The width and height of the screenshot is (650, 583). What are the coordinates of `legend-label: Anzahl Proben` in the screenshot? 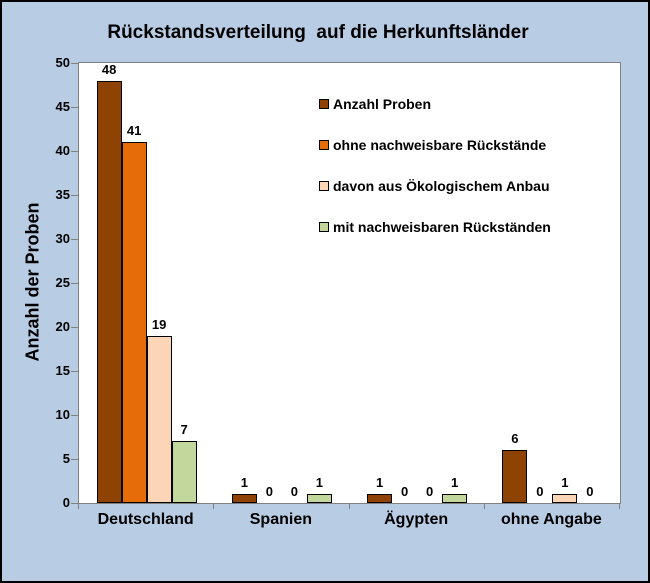 It's located at (382, 104).